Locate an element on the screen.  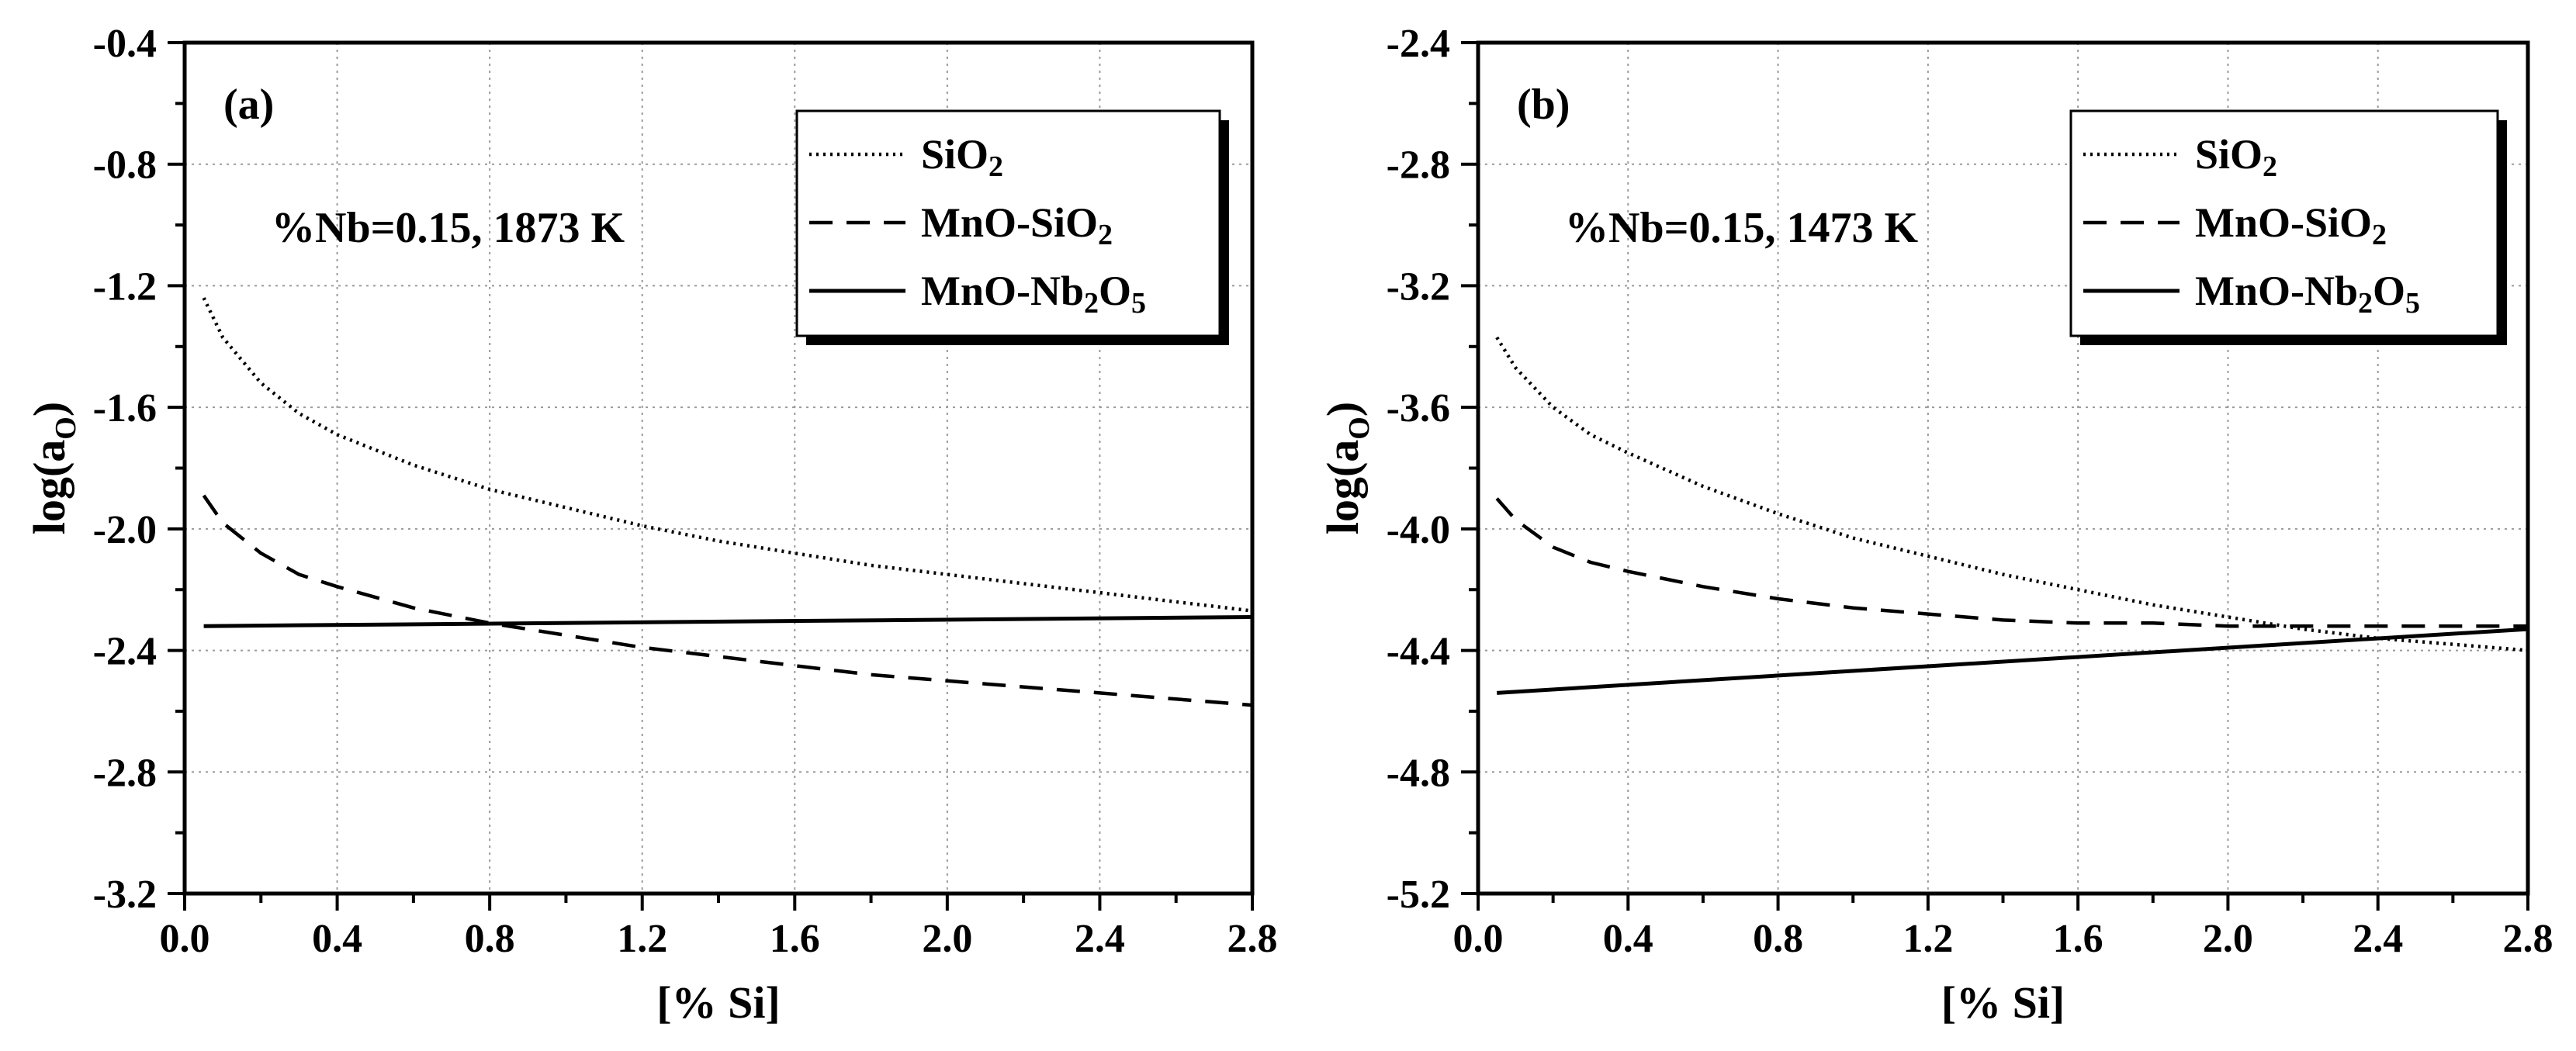
y-tick-label: -4.8 is located at coordinates (1418, 773).